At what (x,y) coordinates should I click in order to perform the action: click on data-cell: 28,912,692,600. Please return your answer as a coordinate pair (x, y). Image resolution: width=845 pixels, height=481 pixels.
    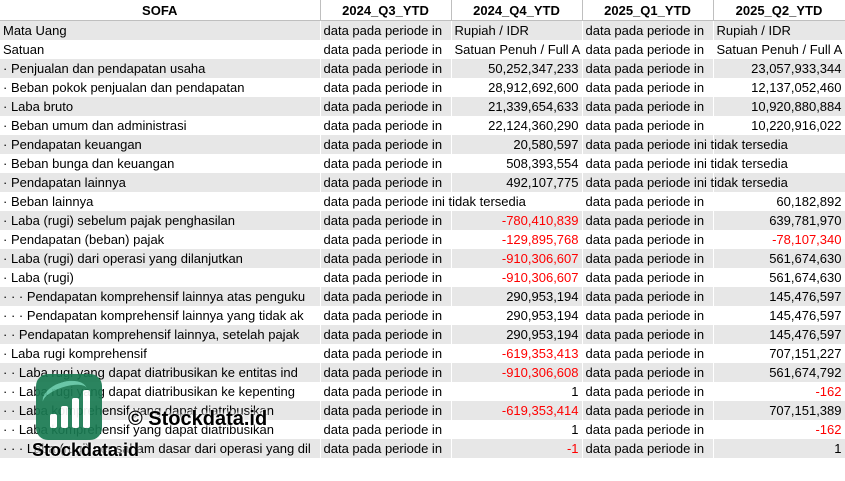
    Looking at the image, I should click on (517, 87).